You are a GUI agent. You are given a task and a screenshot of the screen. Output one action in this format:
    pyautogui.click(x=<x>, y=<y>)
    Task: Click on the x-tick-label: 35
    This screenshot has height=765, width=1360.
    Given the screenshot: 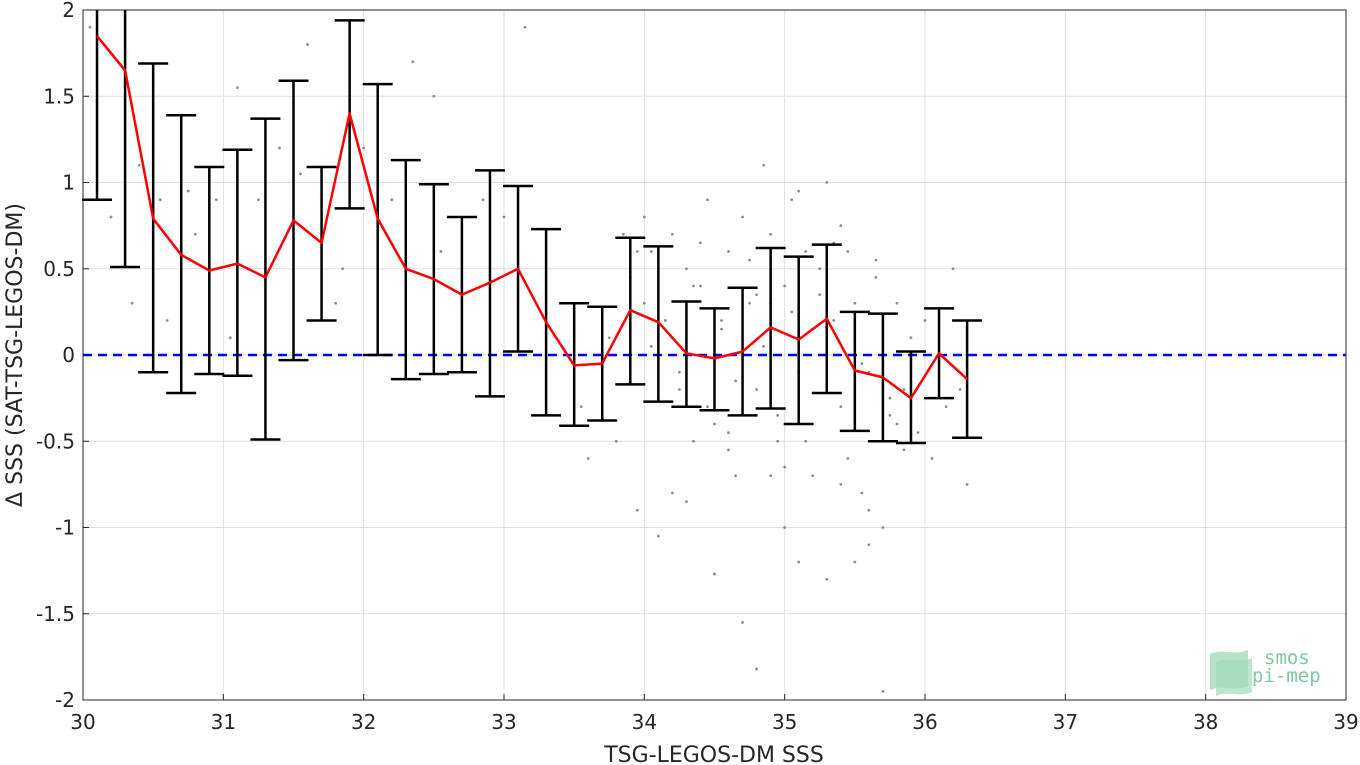 What is the action you would take?
    pyautogui.click(x=784, y=722)
    